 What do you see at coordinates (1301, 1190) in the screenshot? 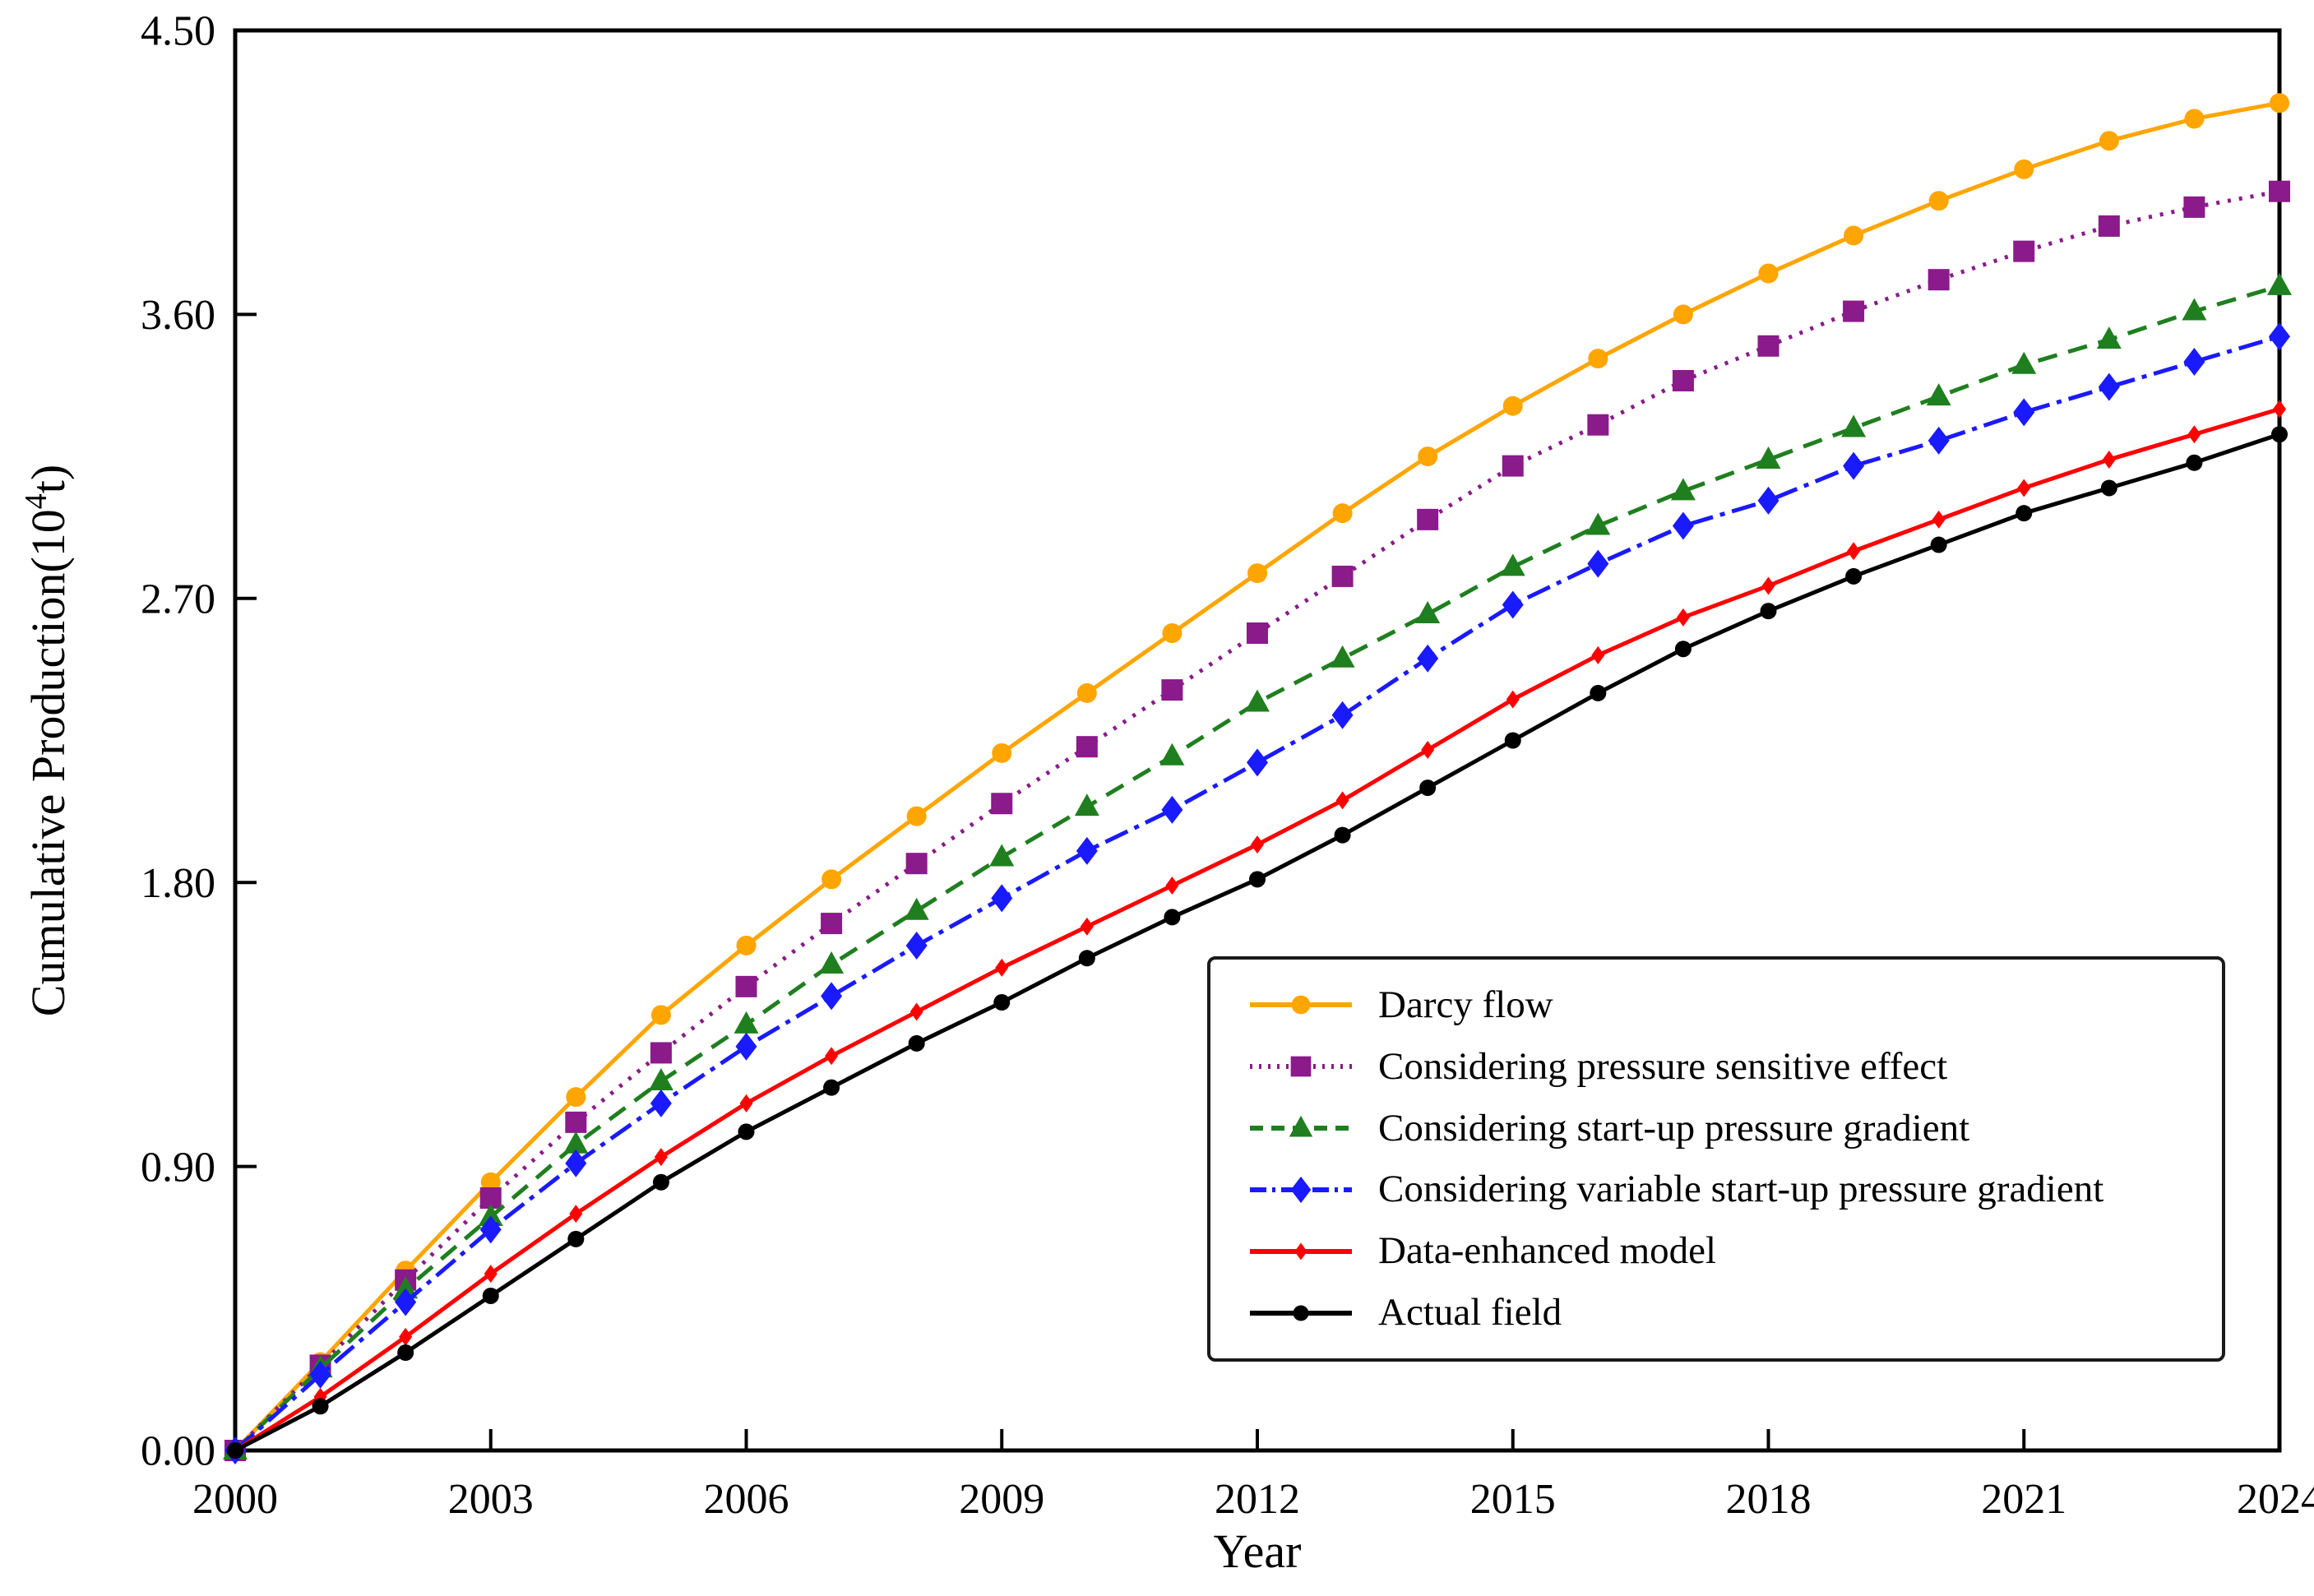
I see `legend-swatch-considering-variable-start-up-pressure-gradient` at bounding box center [1301, 1190].